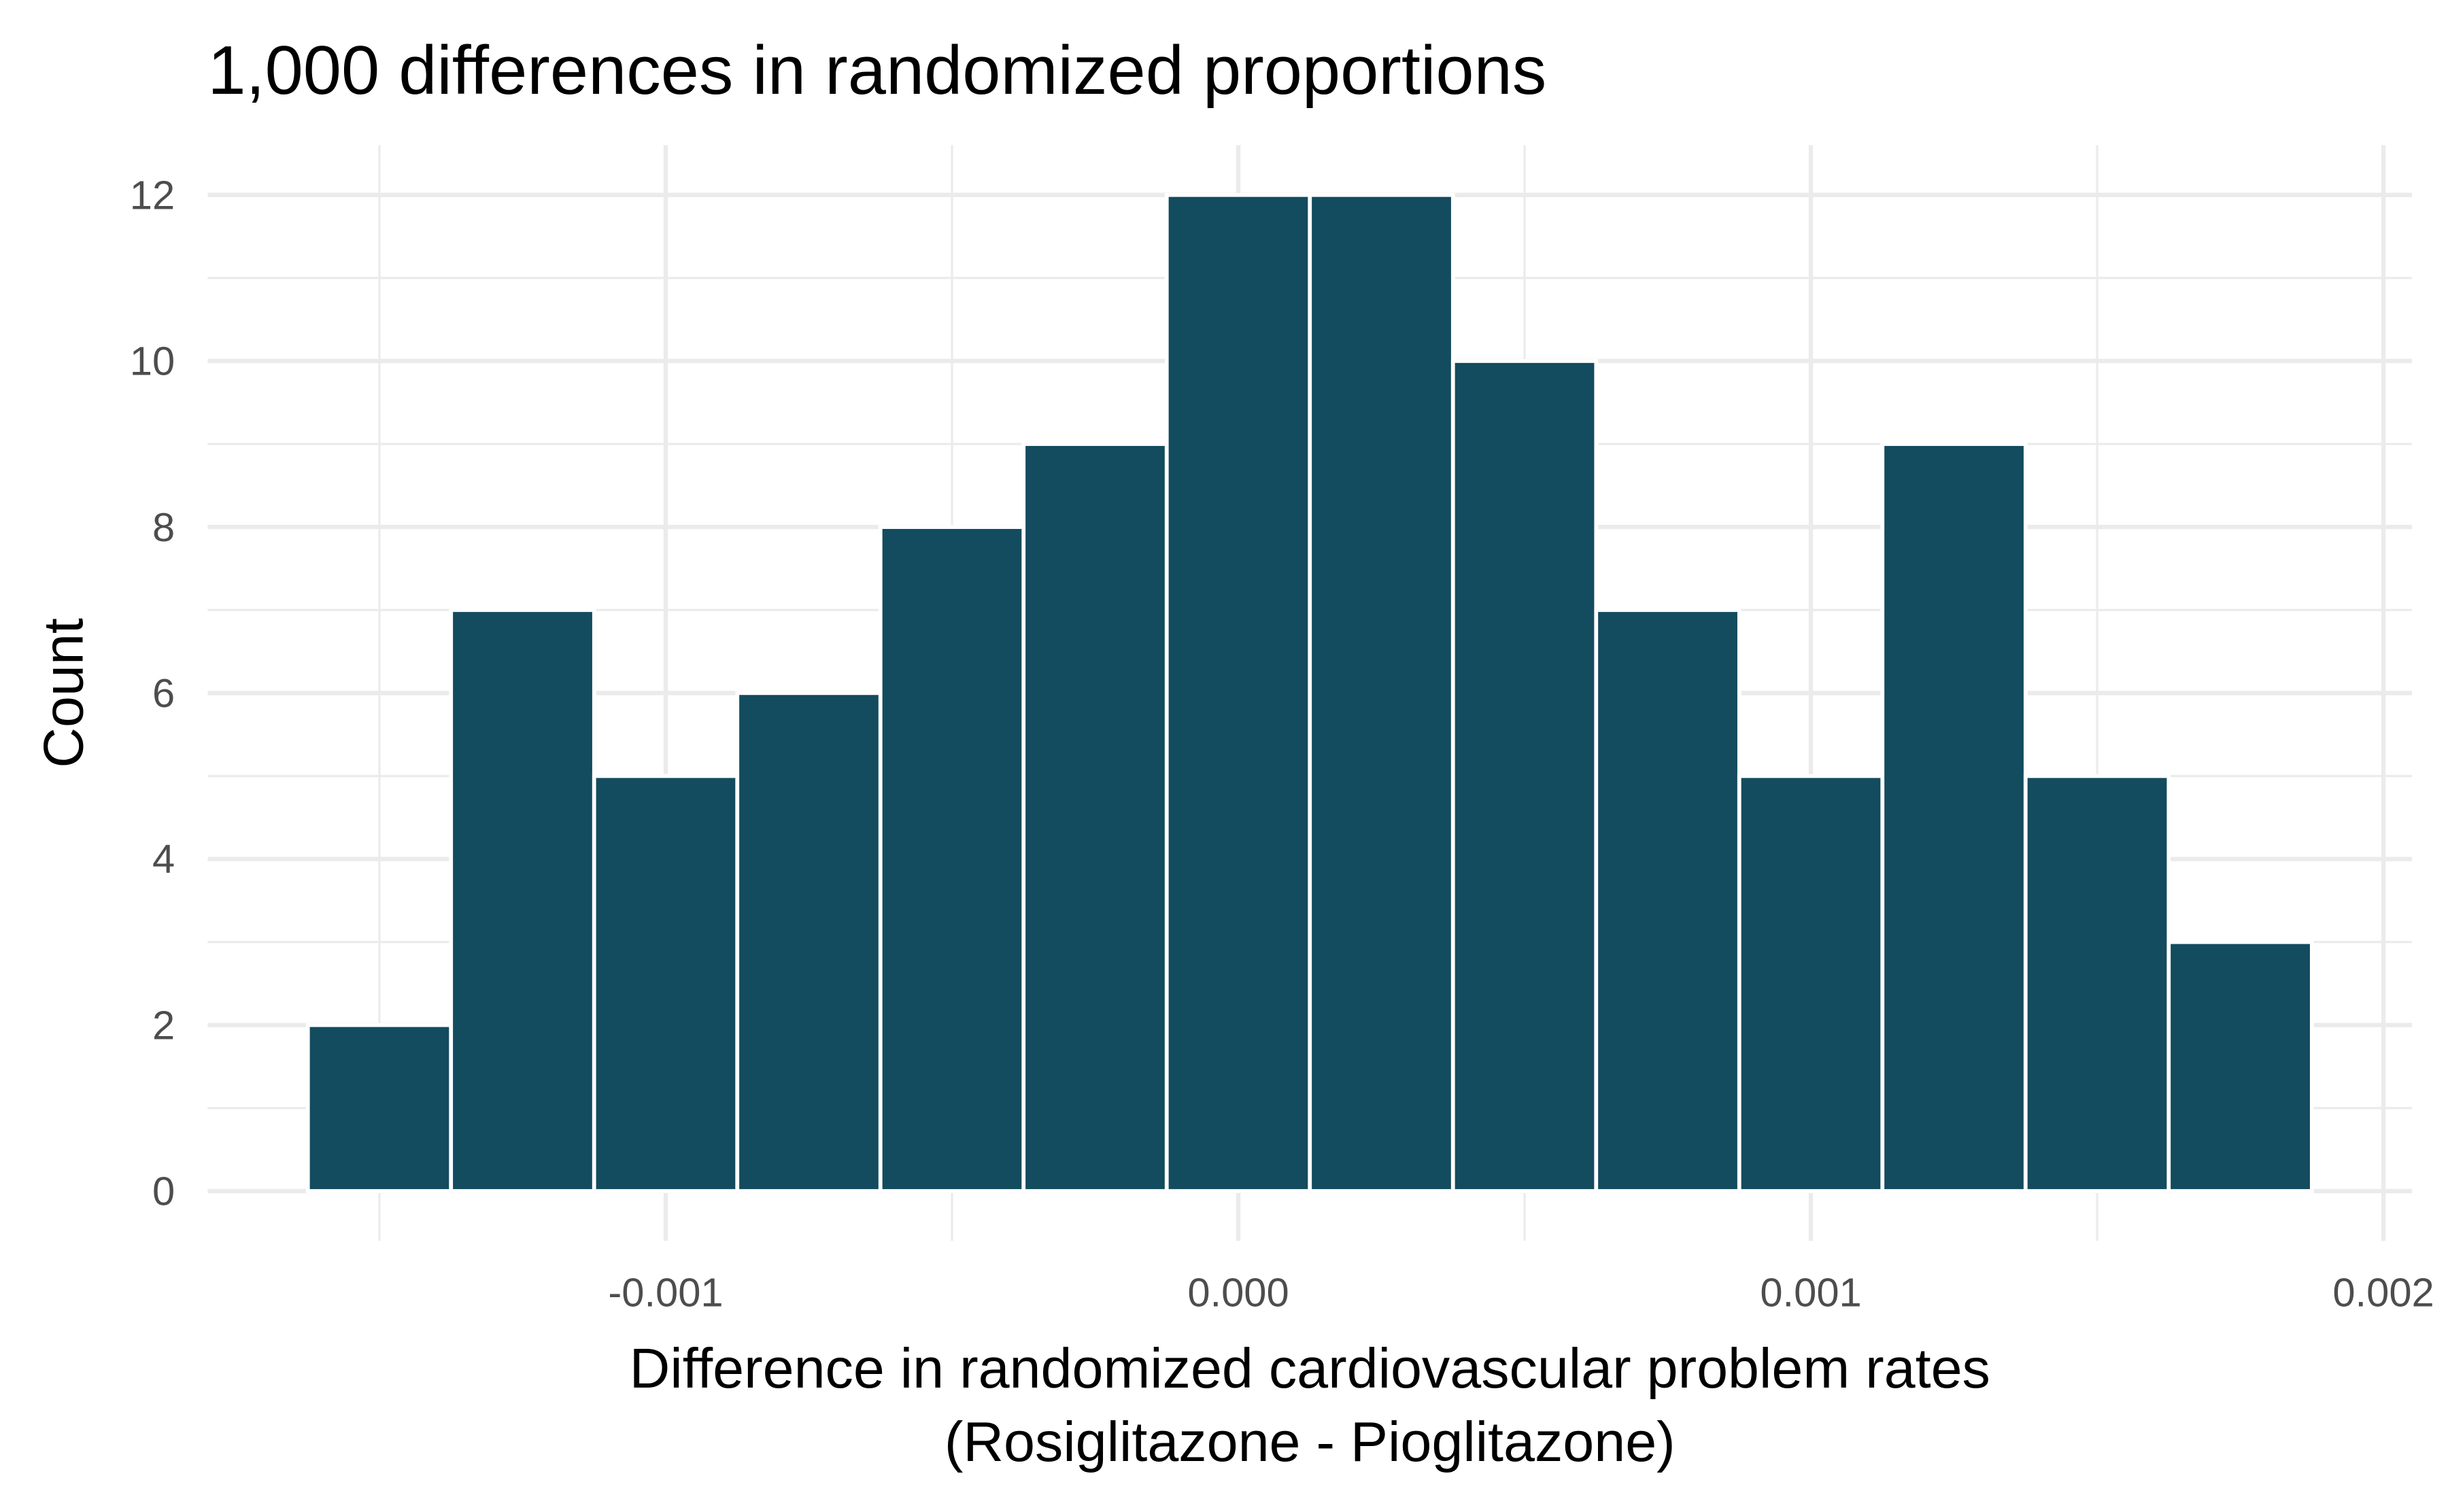 The width and height of the screenshot is (2448, 1512). I want to click on y-tick-label: 4, so click(164, 859).